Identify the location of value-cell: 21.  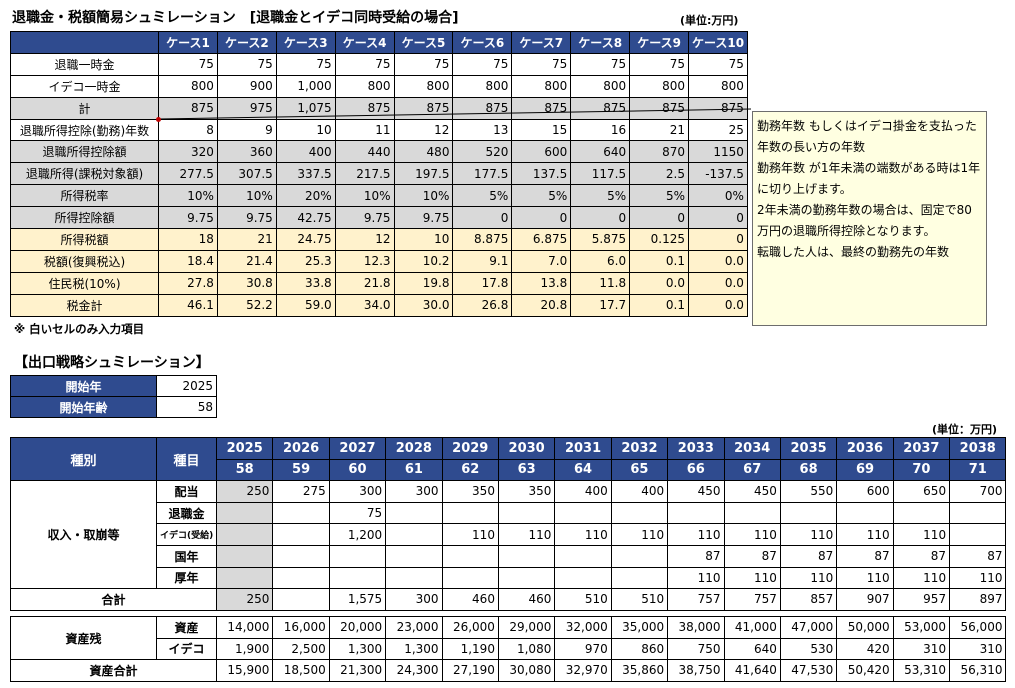
(659, 130).